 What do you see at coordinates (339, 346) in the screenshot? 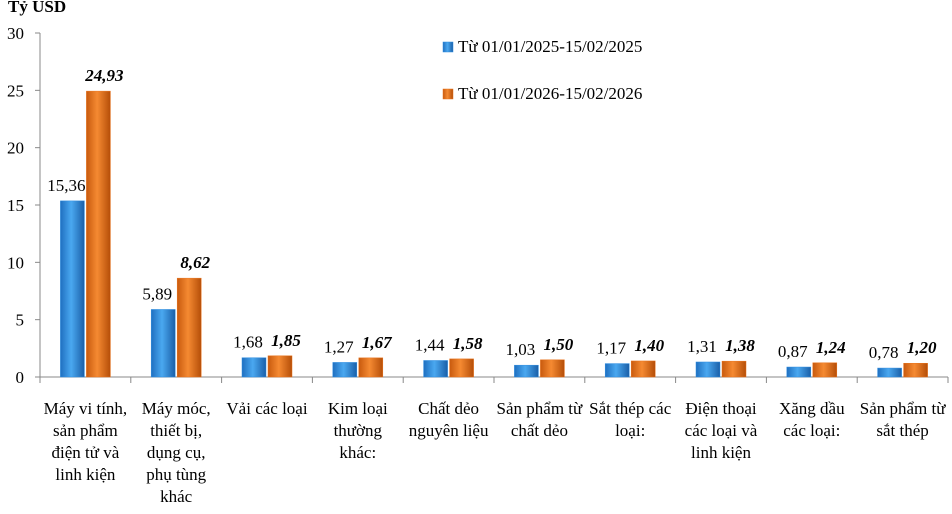
I see `value-label: 1,27` at bounding box center [339, 346].